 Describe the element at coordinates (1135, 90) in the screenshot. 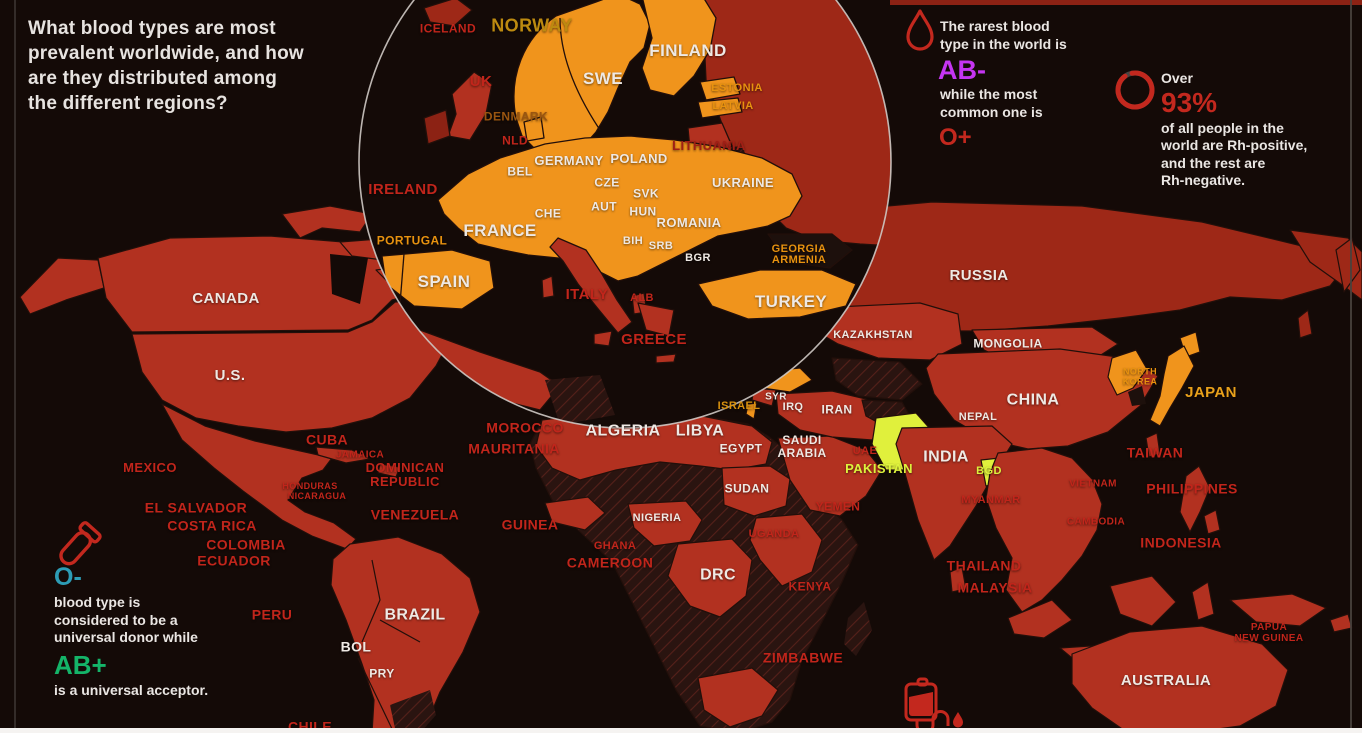

I see `ring-93-percent-icon` at that location.